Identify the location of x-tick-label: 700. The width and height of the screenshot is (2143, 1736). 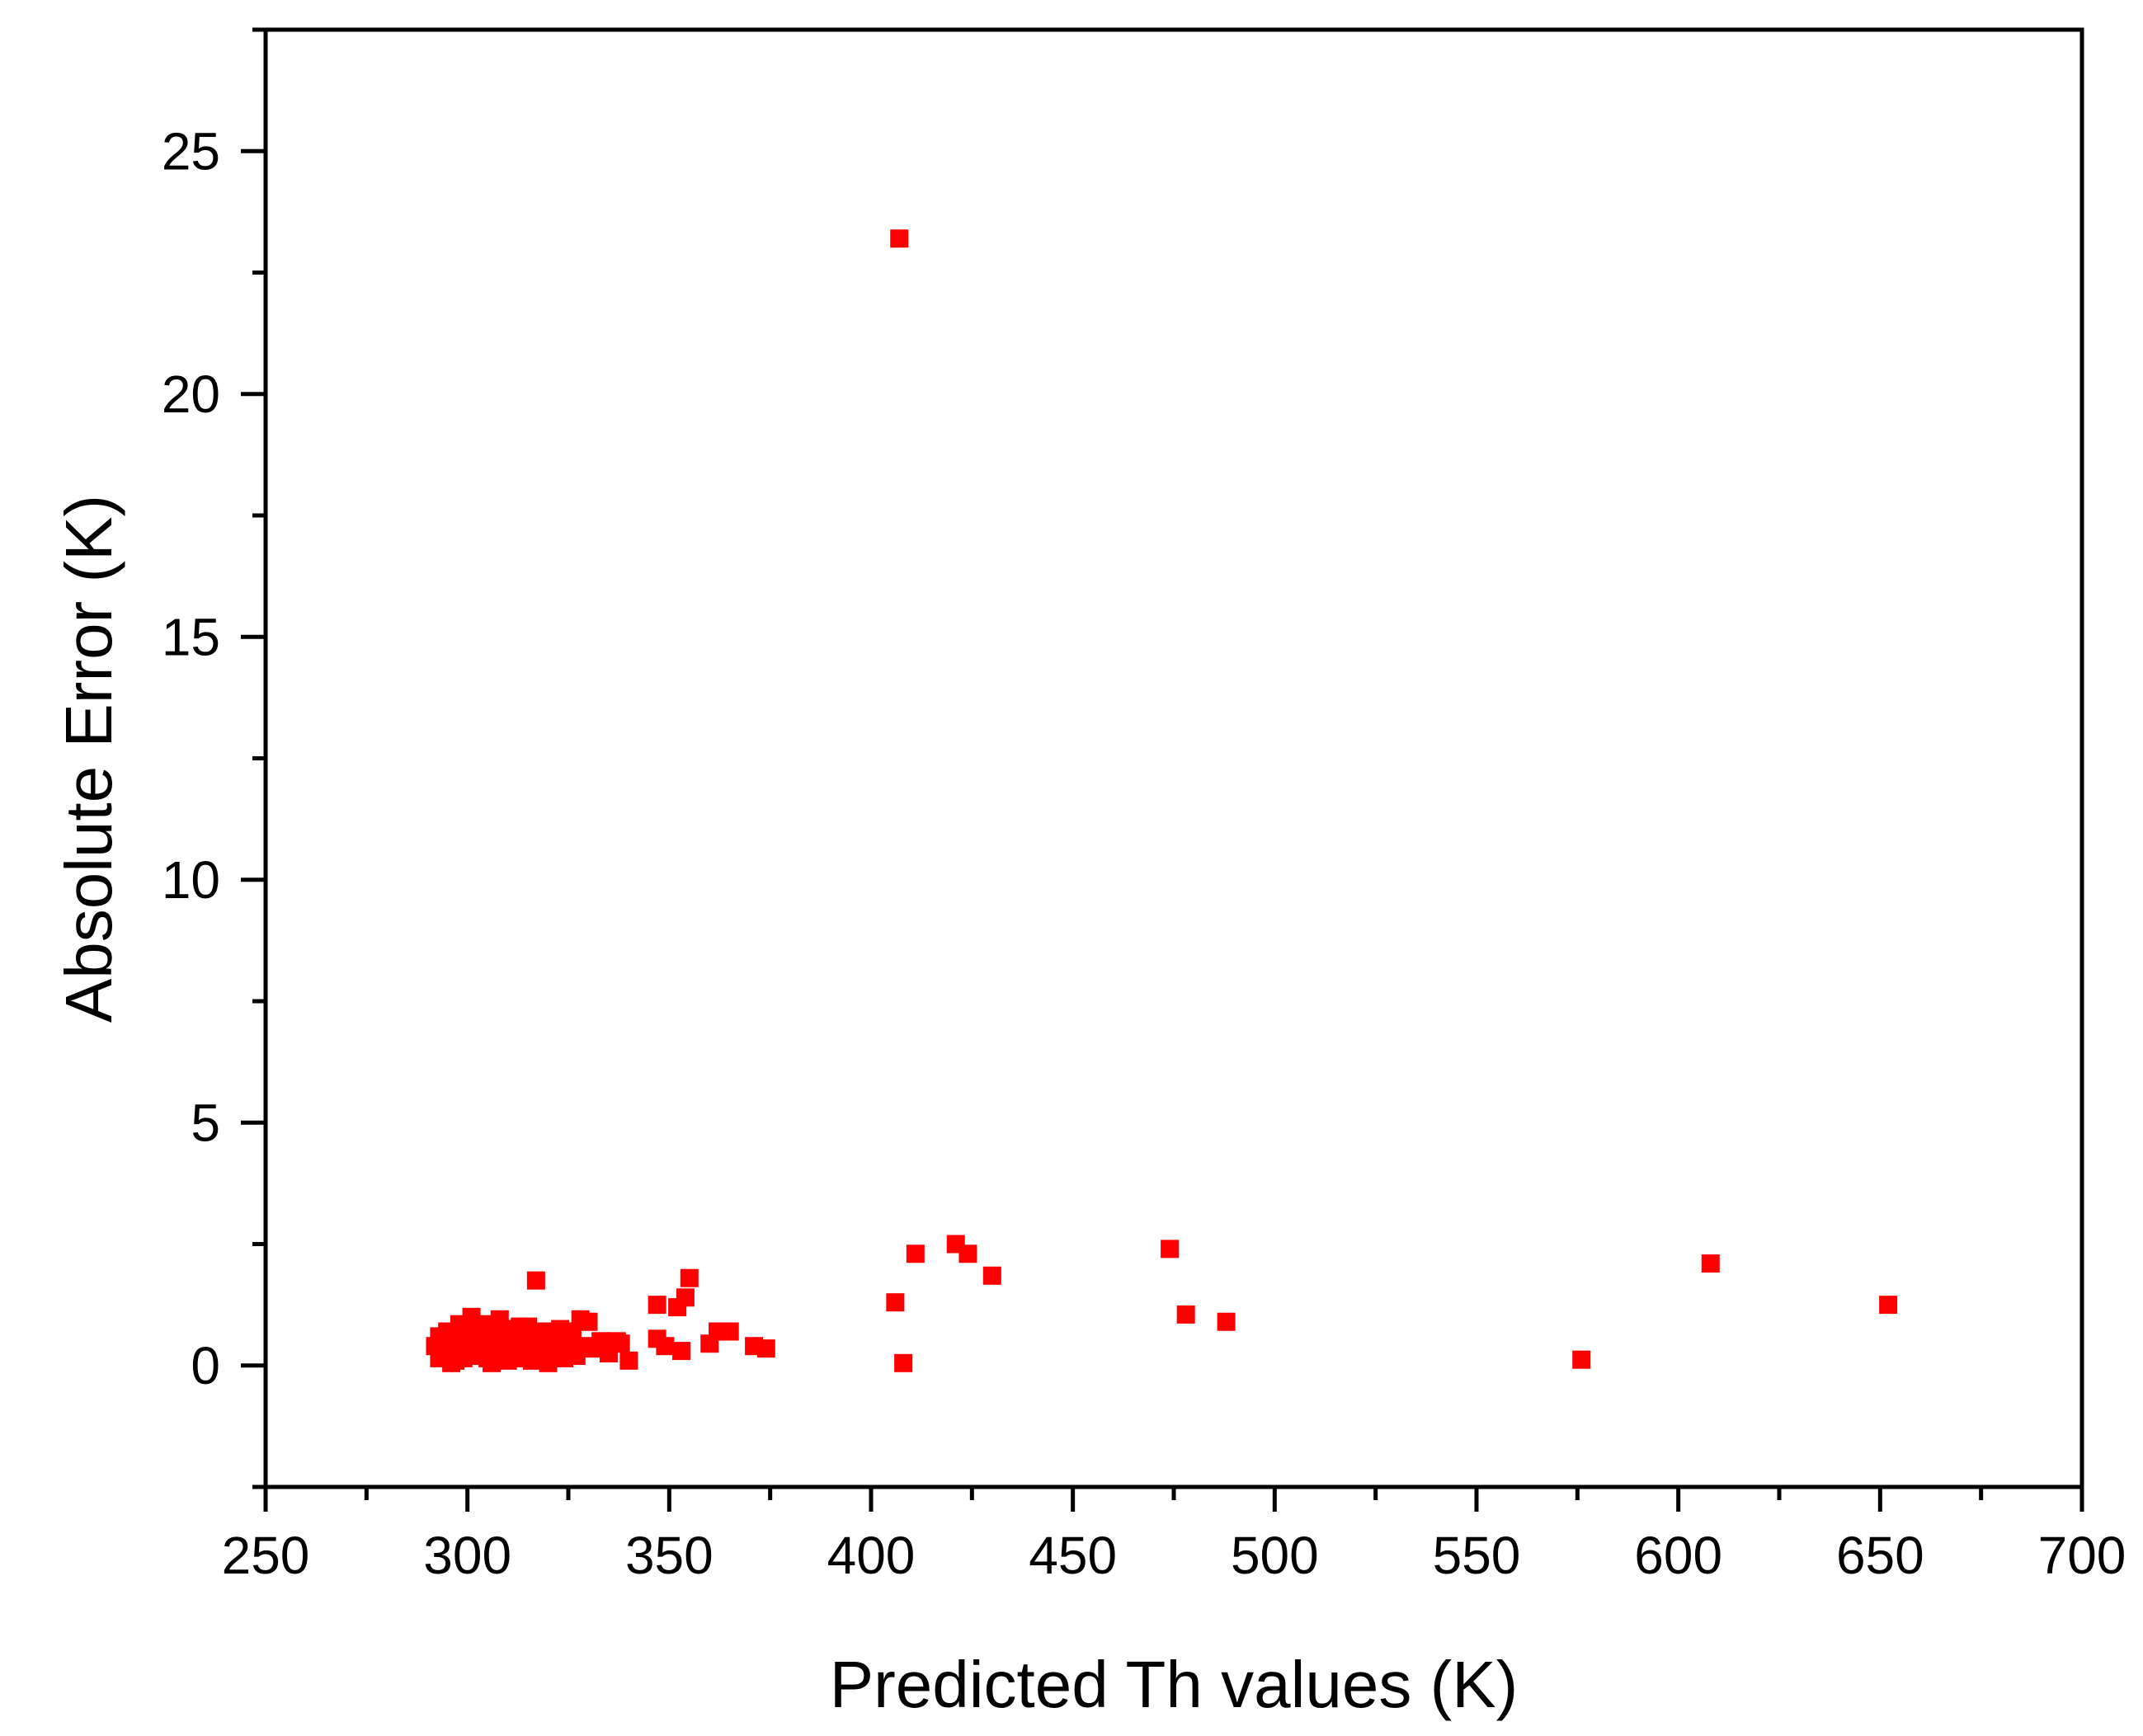
(2082, 1555).